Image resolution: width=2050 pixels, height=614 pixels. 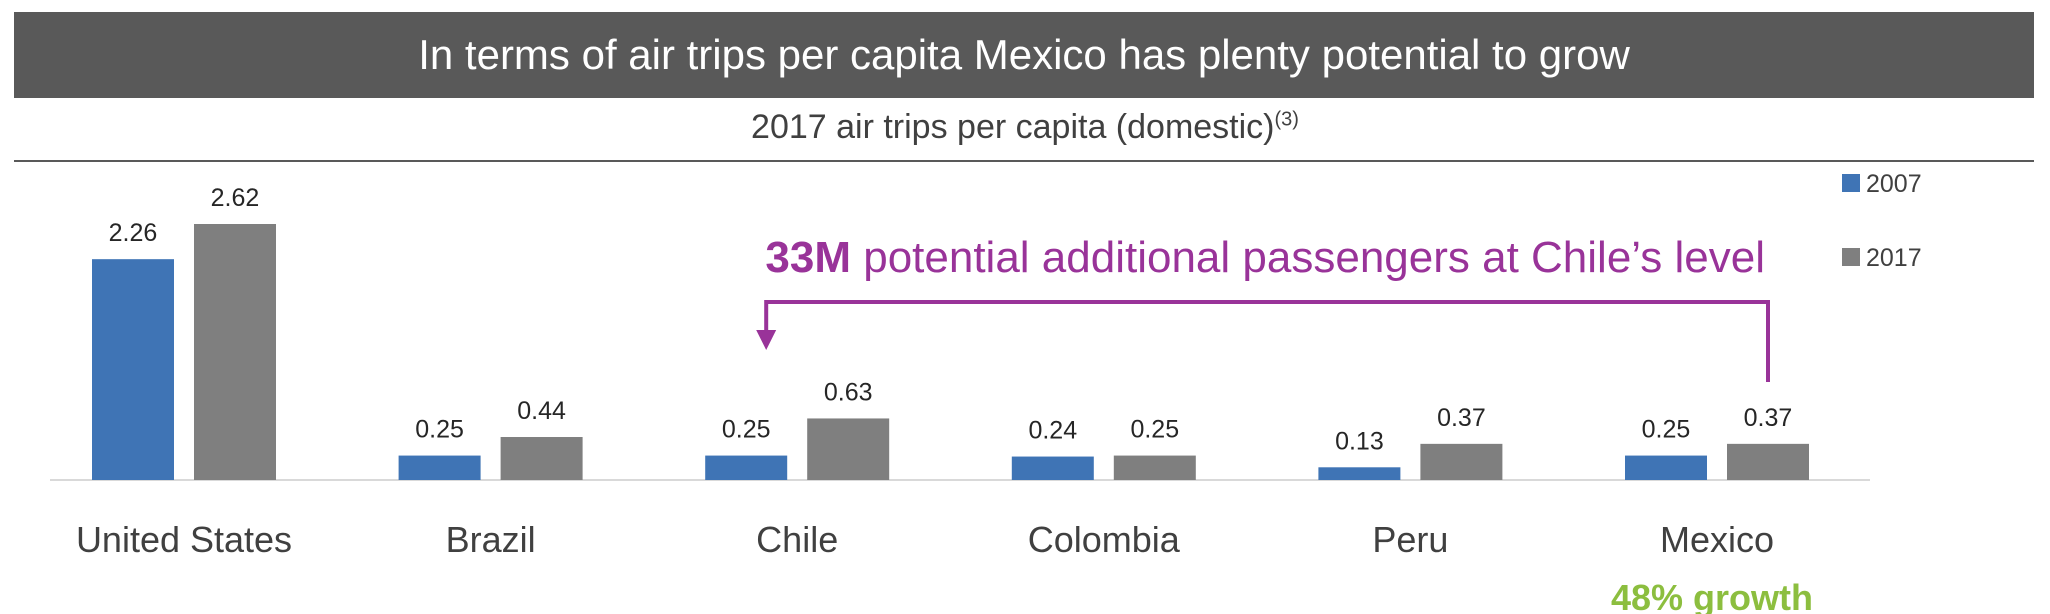 I want to click on category-label: United States, so click(x=184, y=539).